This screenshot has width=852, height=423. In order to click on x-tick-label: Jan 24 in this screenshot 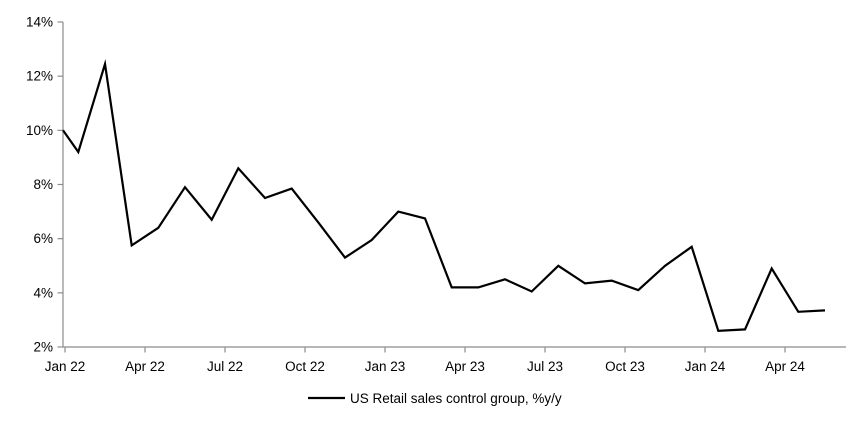, I will do `click(705, 366)`.